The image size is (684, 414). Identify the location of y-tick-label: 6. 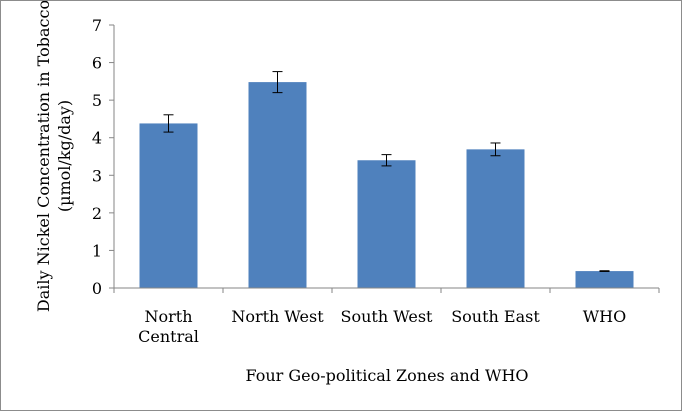
(97, 63).